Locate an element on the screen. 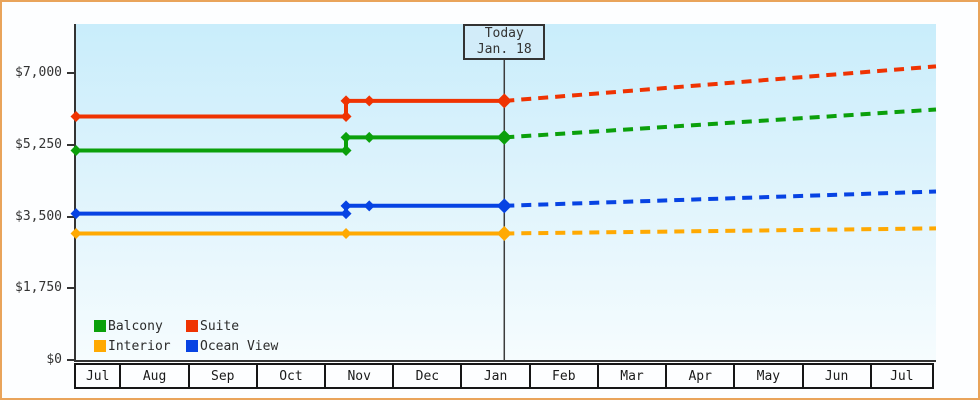  series-balcony-projection is located at coordinates (720, 123).